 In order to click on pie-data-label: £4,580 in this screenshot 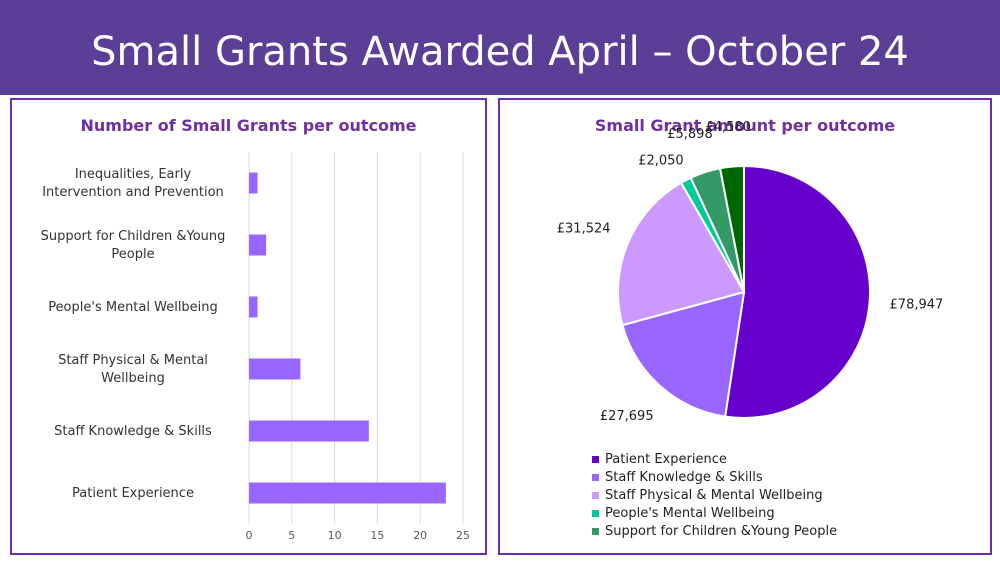, I will do `click(728, 127)`.